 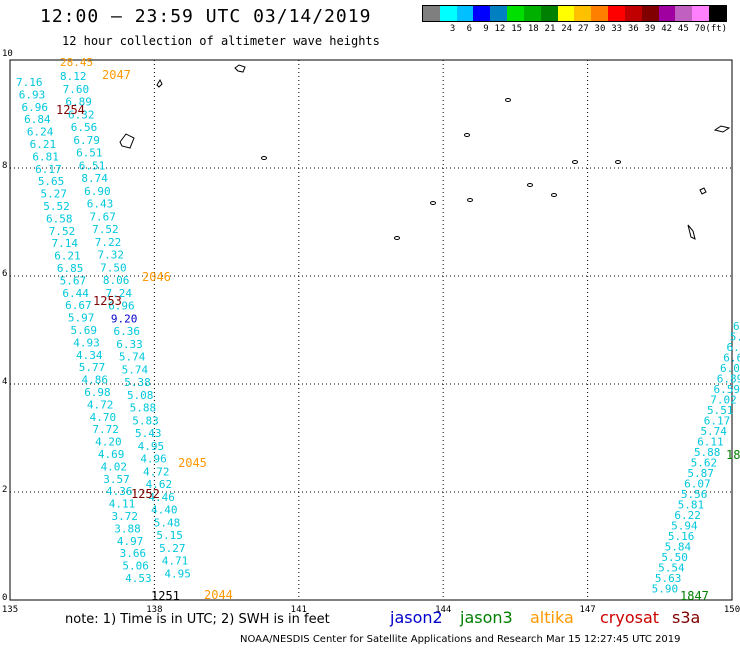 I want to click on swh-value-track3: 5.90, so click(x=665, y=589).